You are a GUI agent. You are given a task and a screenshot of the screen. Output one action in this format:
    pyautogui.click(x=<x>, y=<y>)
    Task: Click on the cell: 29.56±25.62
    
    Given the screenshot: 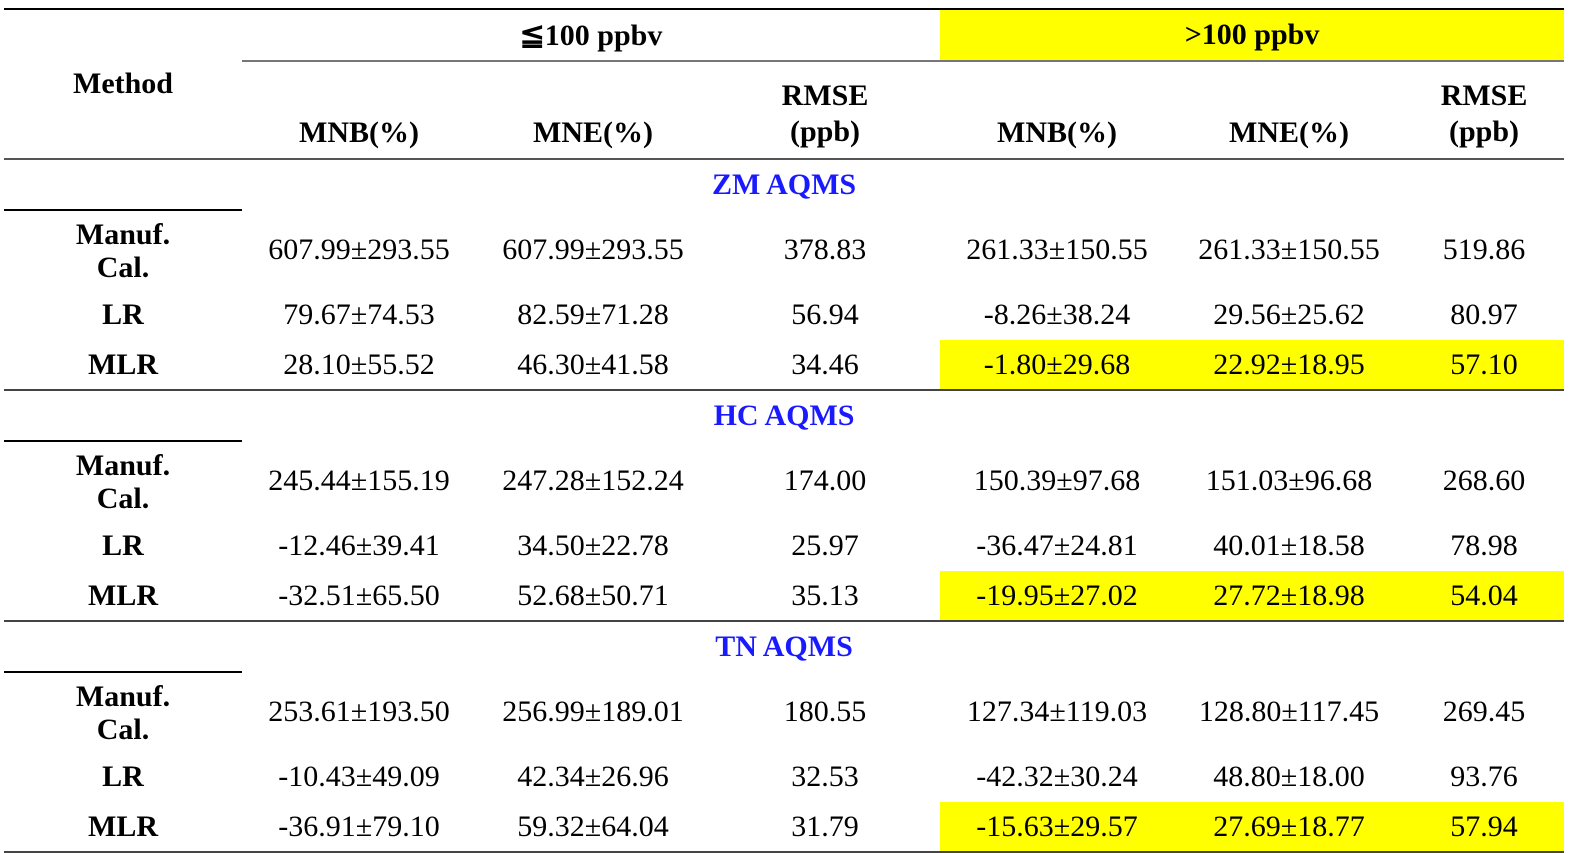 What is the action you would take?
    pyautogui.click(x=1289, y=314)
    